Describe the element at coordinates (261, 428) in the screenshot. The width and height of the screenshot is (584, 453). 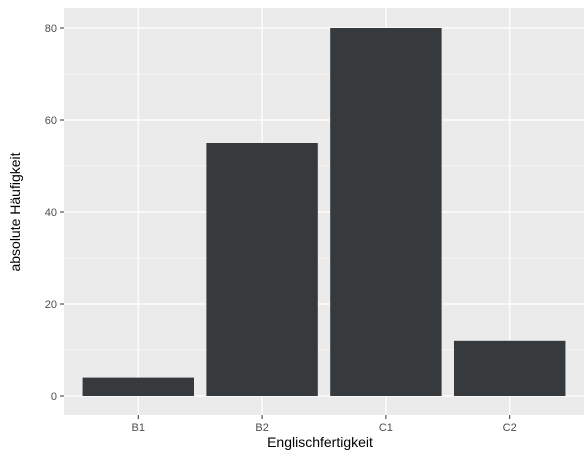
I see `x-tick-label: B2` at that location.